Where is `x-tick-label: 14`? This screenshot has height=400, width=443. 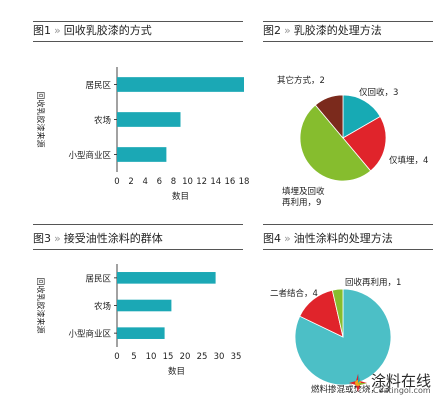 x-tick-label: 14 is located at coordinates (215, 182).